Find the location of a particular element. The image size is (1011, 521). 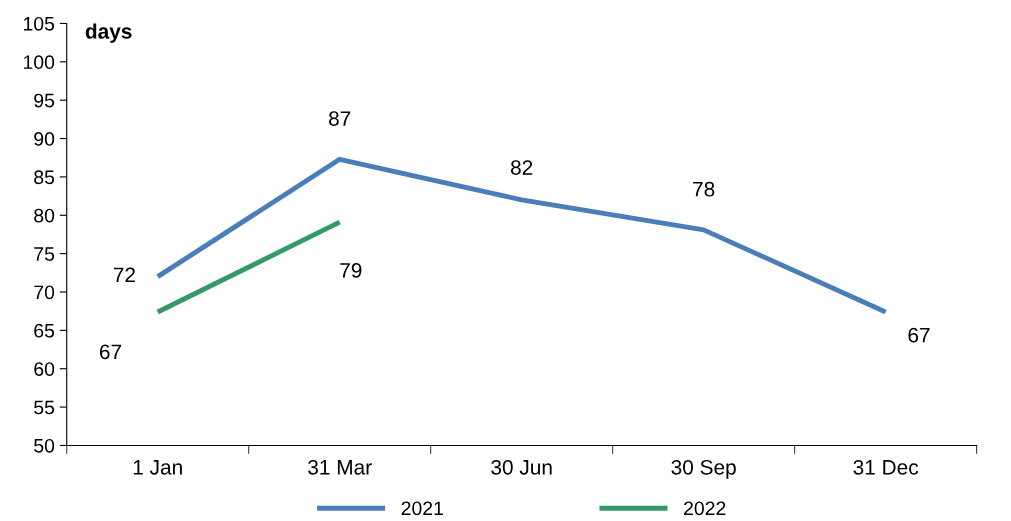

x-tick-label: 30 Sep is located at coordinates (703, 469).